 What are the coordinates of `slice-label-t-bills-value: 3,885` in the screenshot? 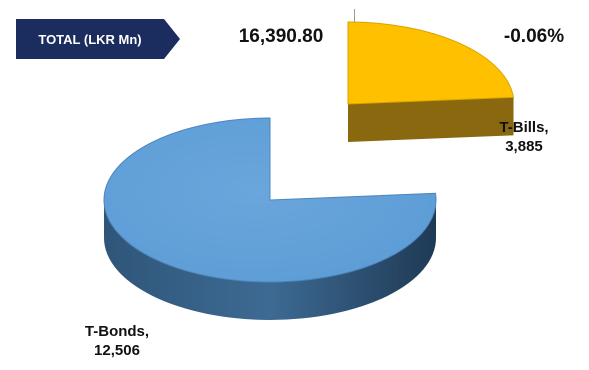 It's located at (524, 146).